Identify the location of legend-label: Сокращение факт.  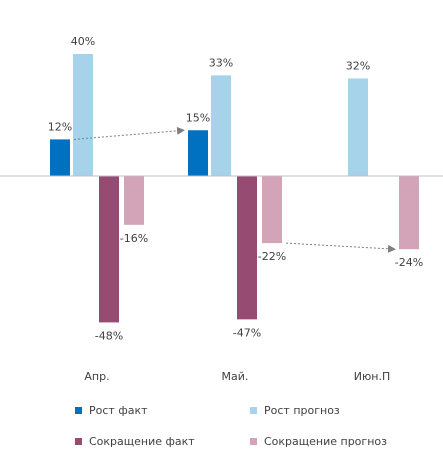
(142, 441).